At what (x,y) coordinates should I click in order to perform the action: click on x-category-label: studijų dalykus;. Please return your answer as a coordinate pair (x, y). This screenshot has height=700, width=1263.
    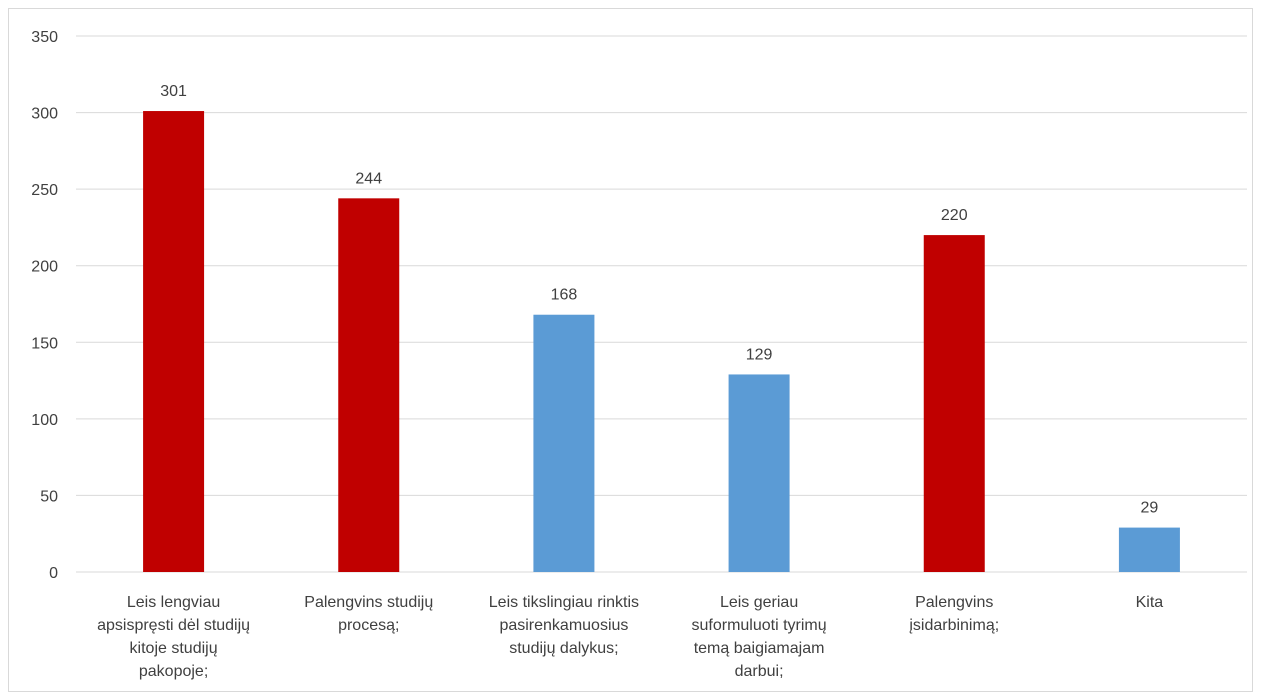
    Looking at the image, I should click on (563, 648).